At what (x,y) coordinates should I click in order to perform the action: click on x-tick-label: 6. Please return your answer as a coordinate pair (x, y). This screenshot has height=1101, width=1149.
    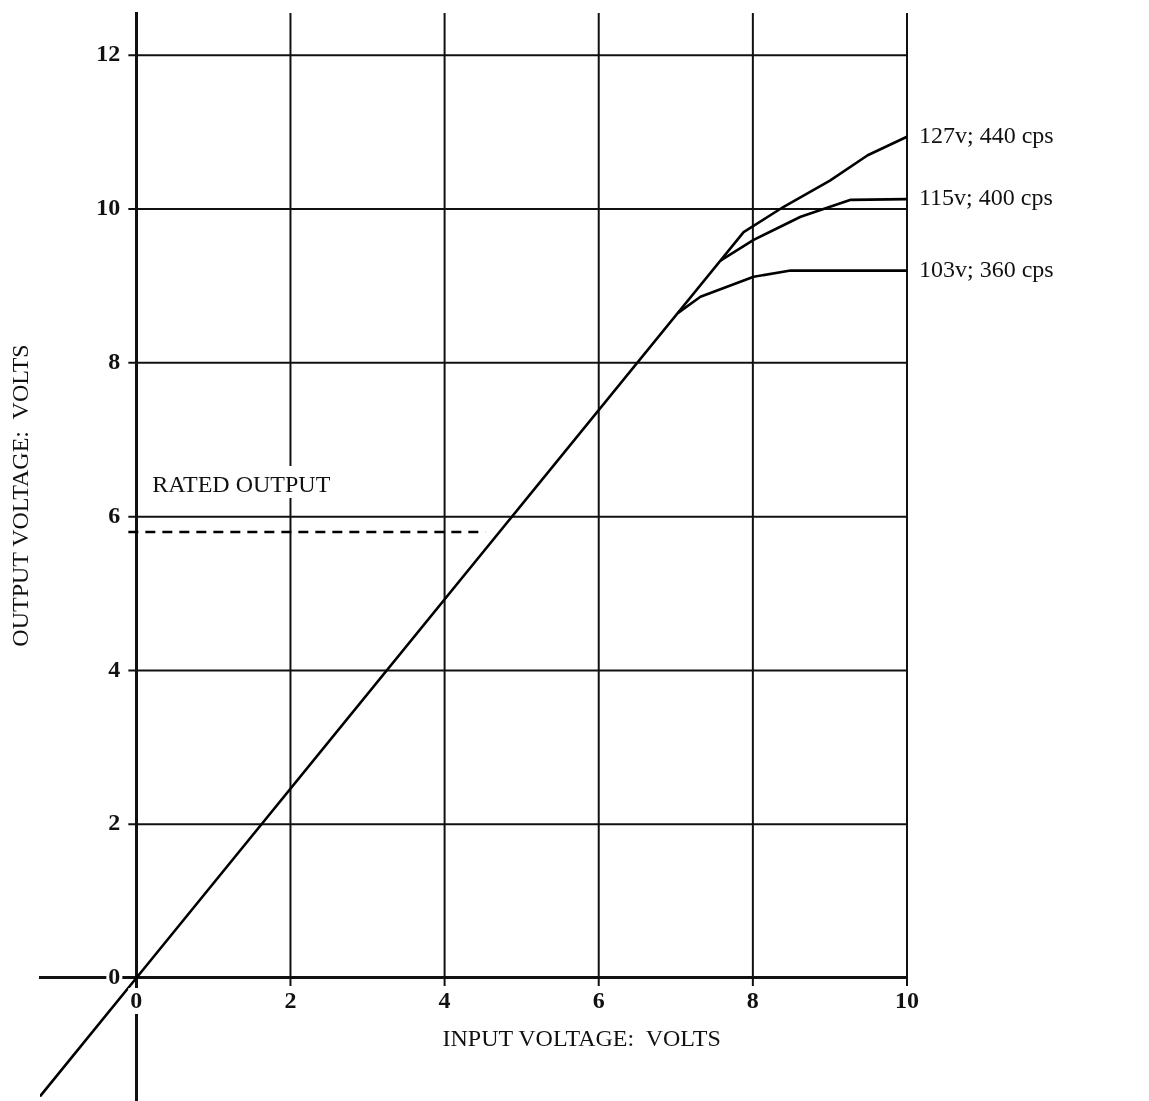
    Looking at the image, I should click on (598, 1000).